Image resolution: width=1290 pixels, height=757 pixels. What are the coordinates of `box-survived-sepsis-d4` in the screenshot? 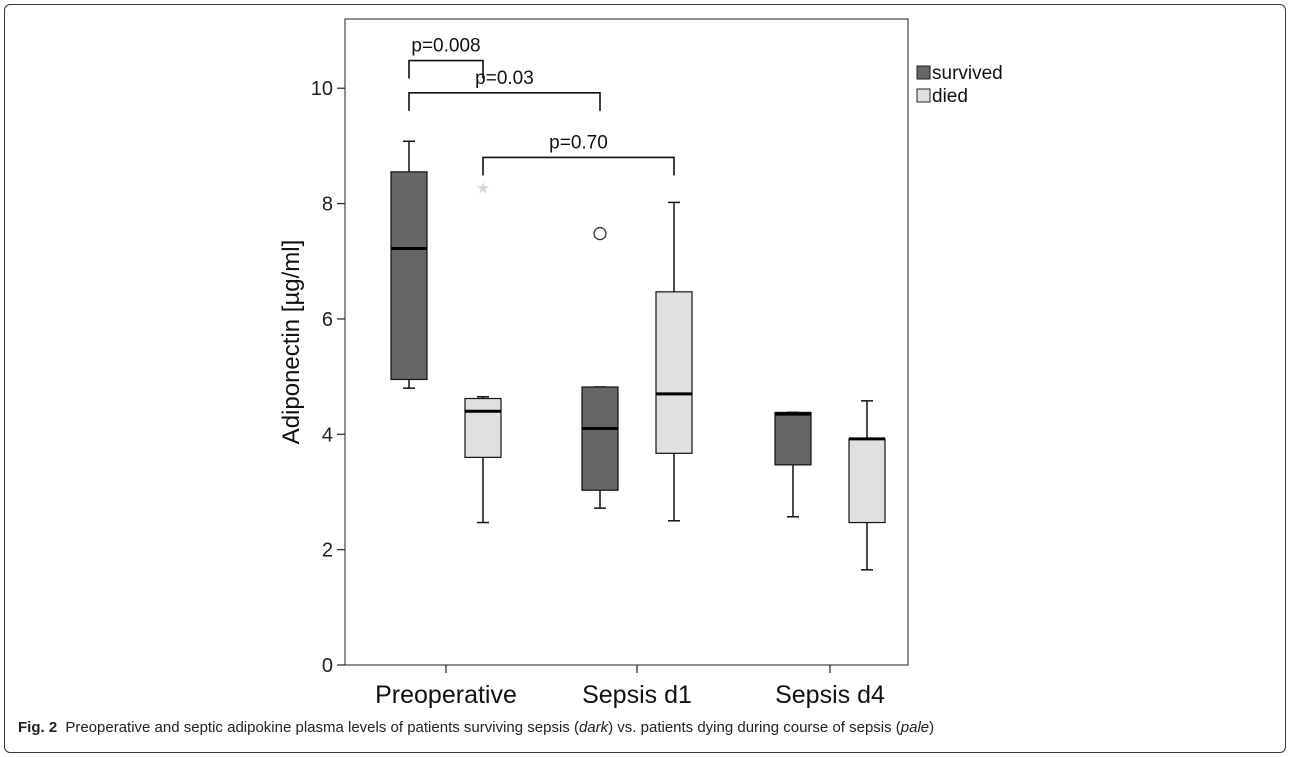 It's located at (793, 464).